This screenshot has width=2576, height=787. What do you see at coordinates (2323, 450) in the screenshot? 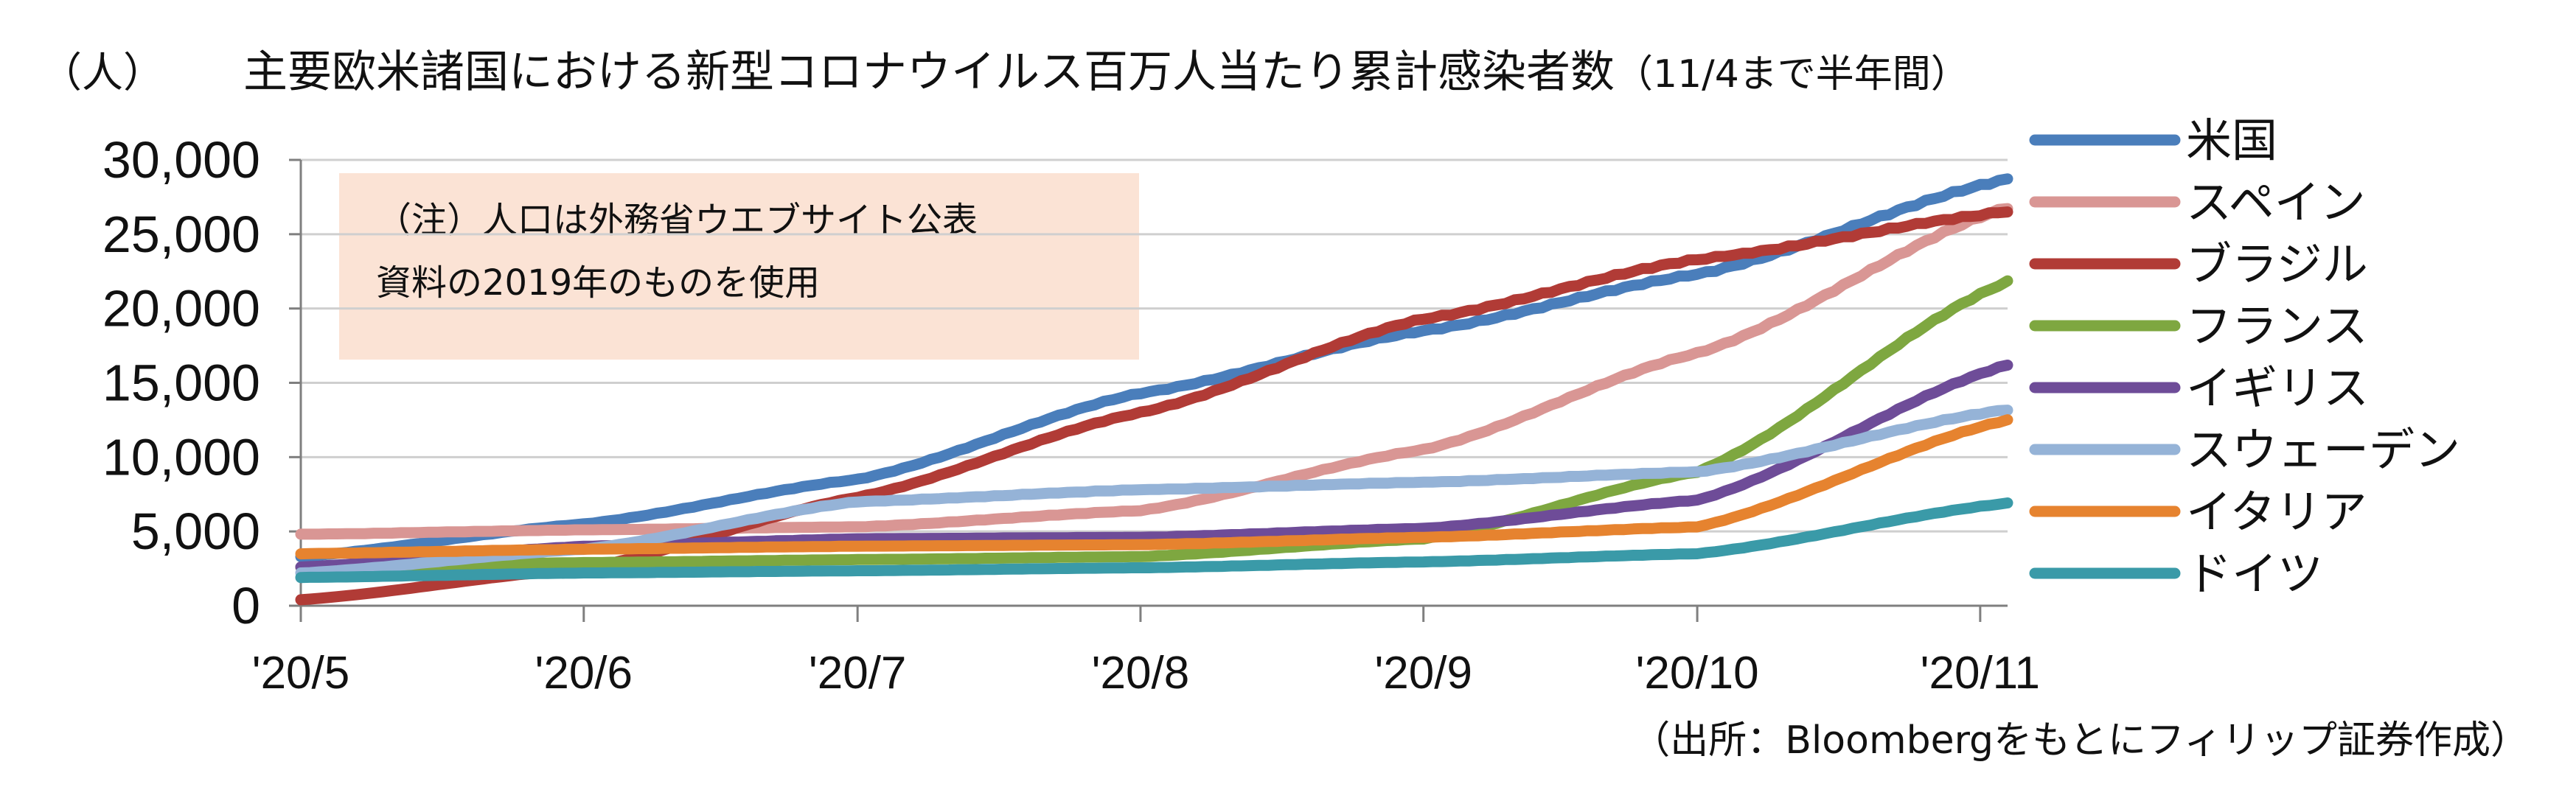
I see `legend-label: スウェーデン` at bounding box center [2323, 450].